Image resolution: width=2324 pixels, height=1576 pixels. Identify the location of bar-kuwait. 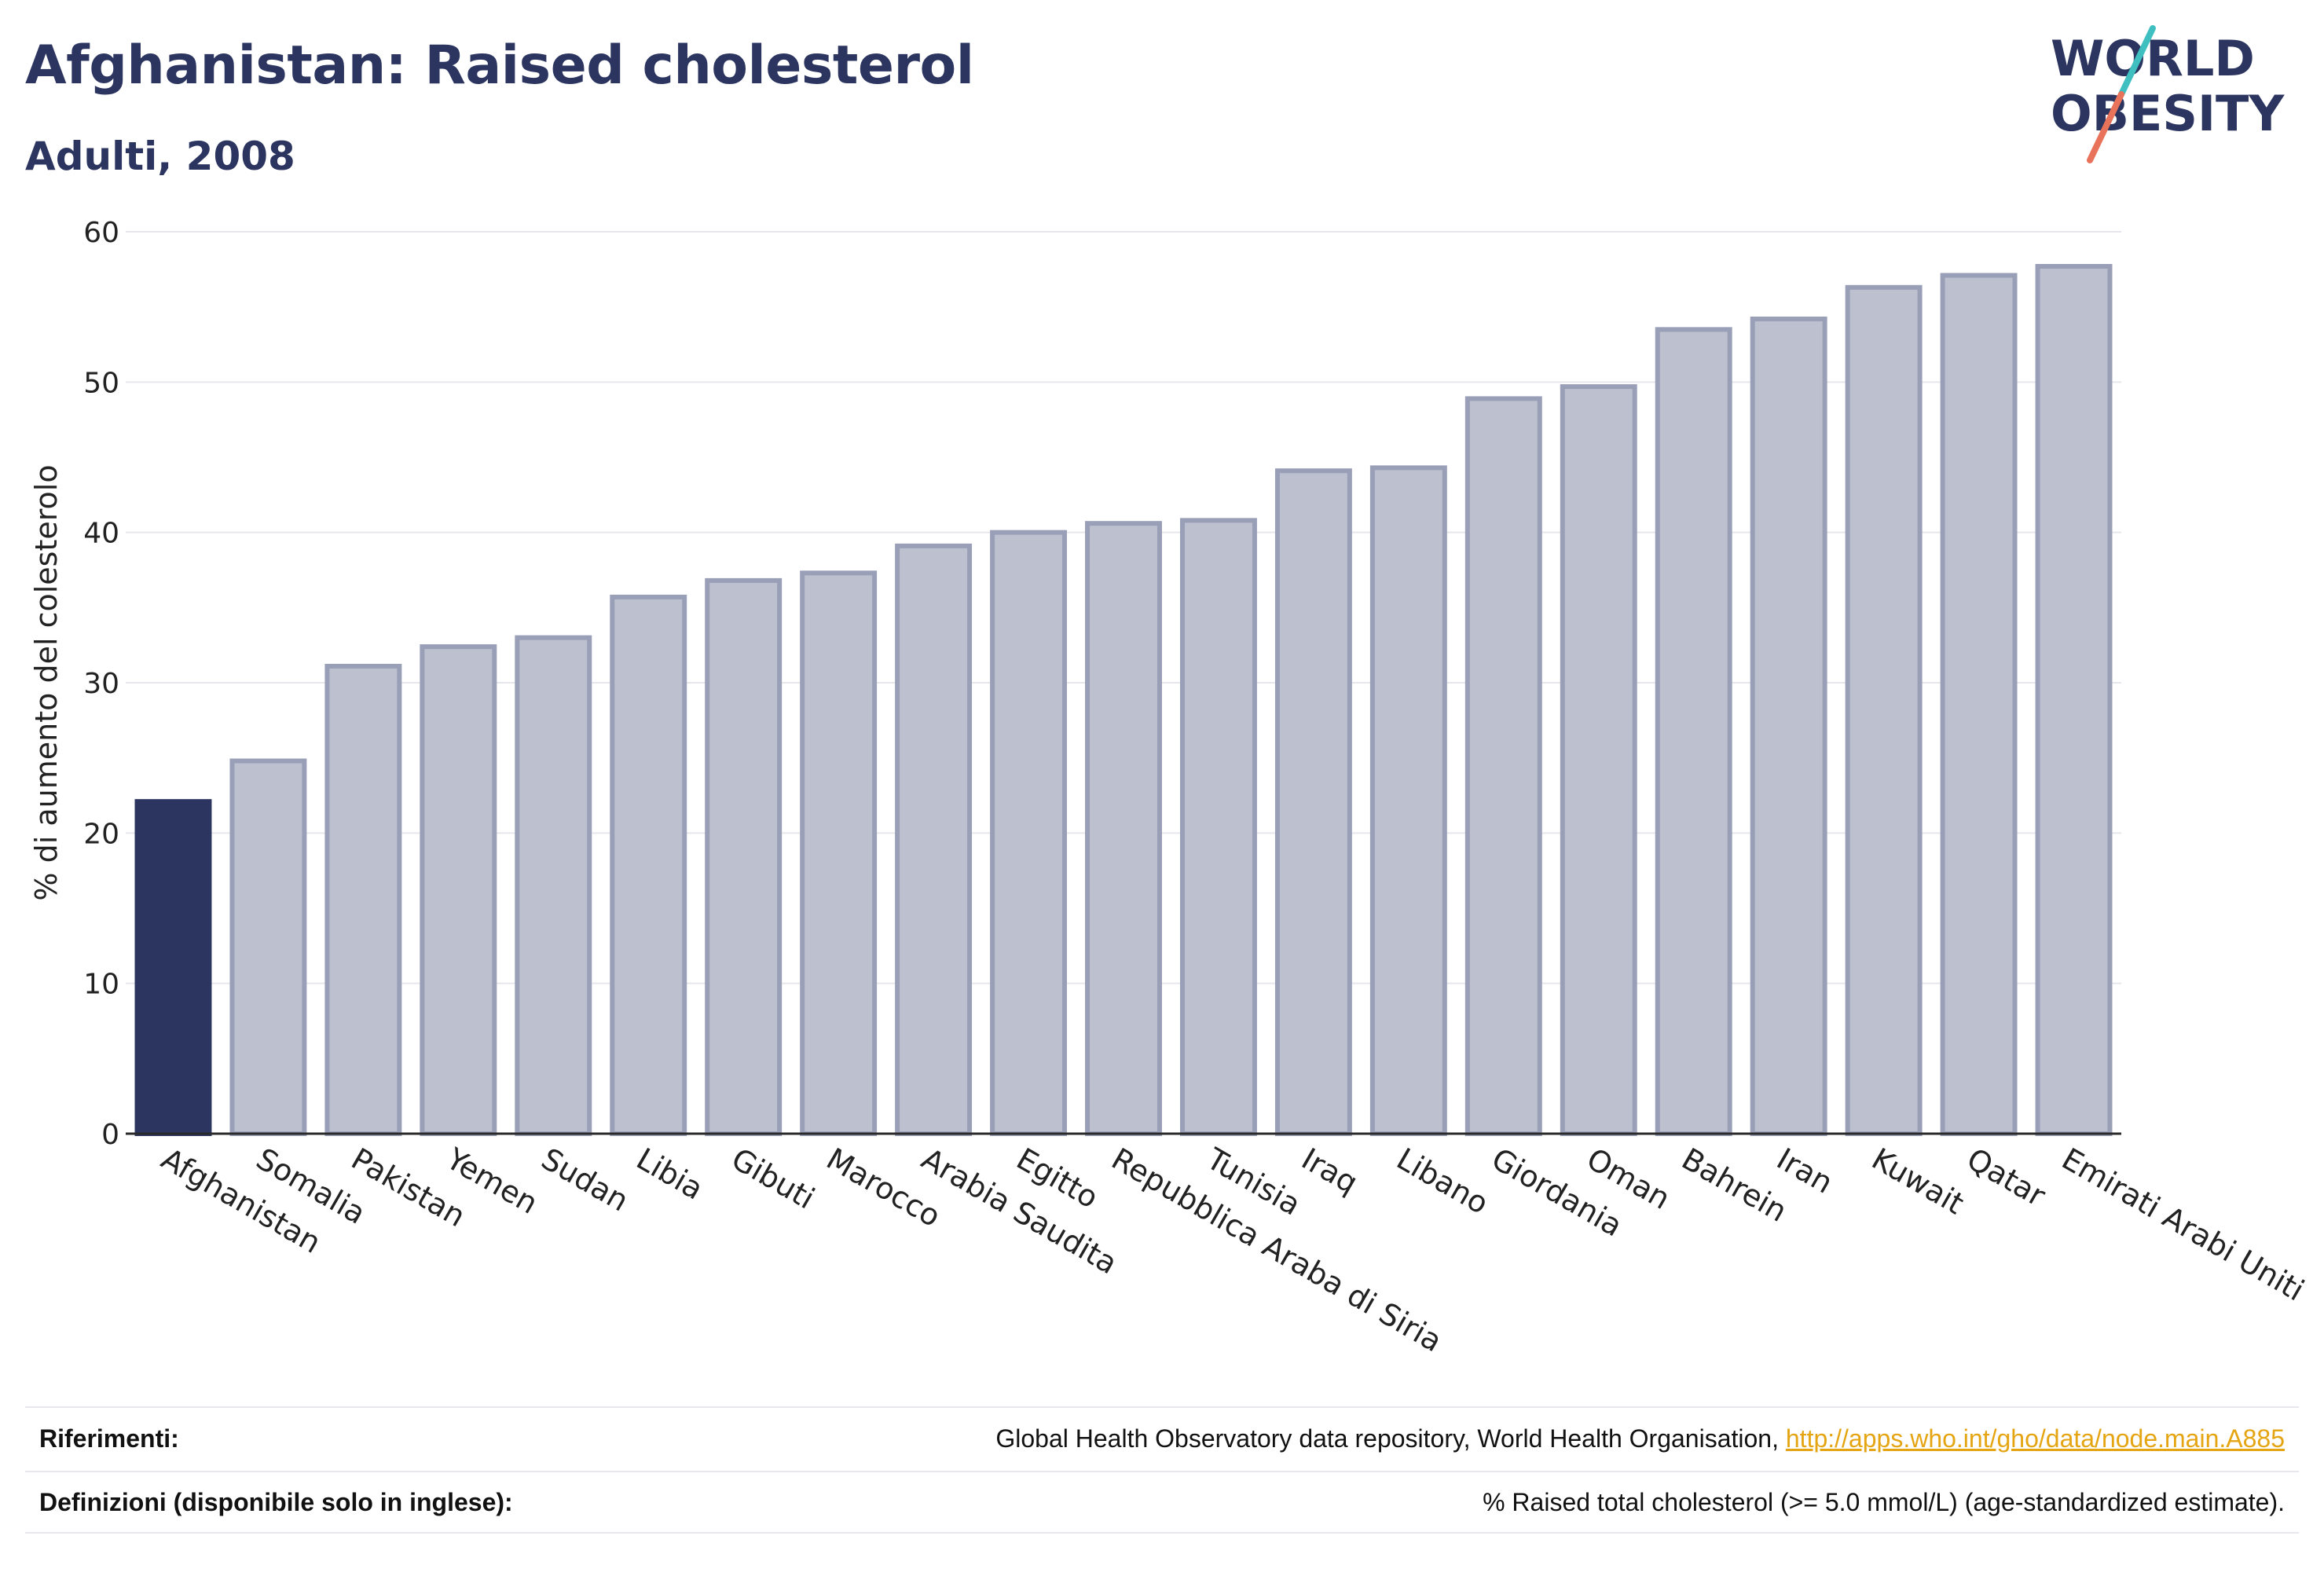
(1884, 710).